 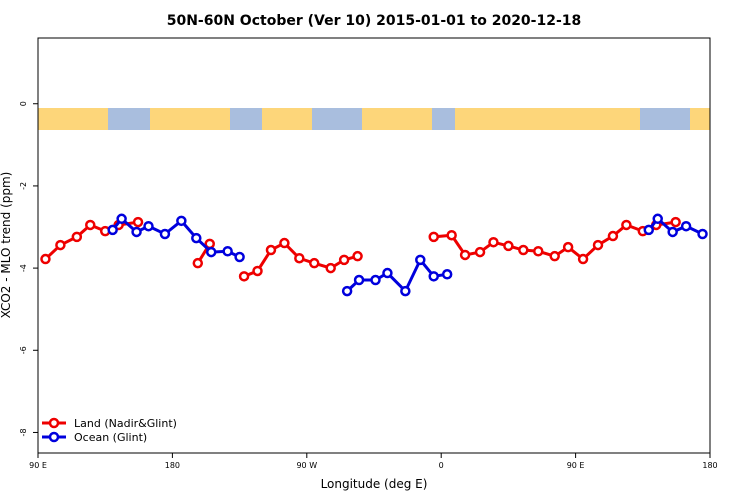 What do you see at coordinates (23, 350) in the screenshot?
I see `y-tick-label: -6` at bounding box center [23, 350].